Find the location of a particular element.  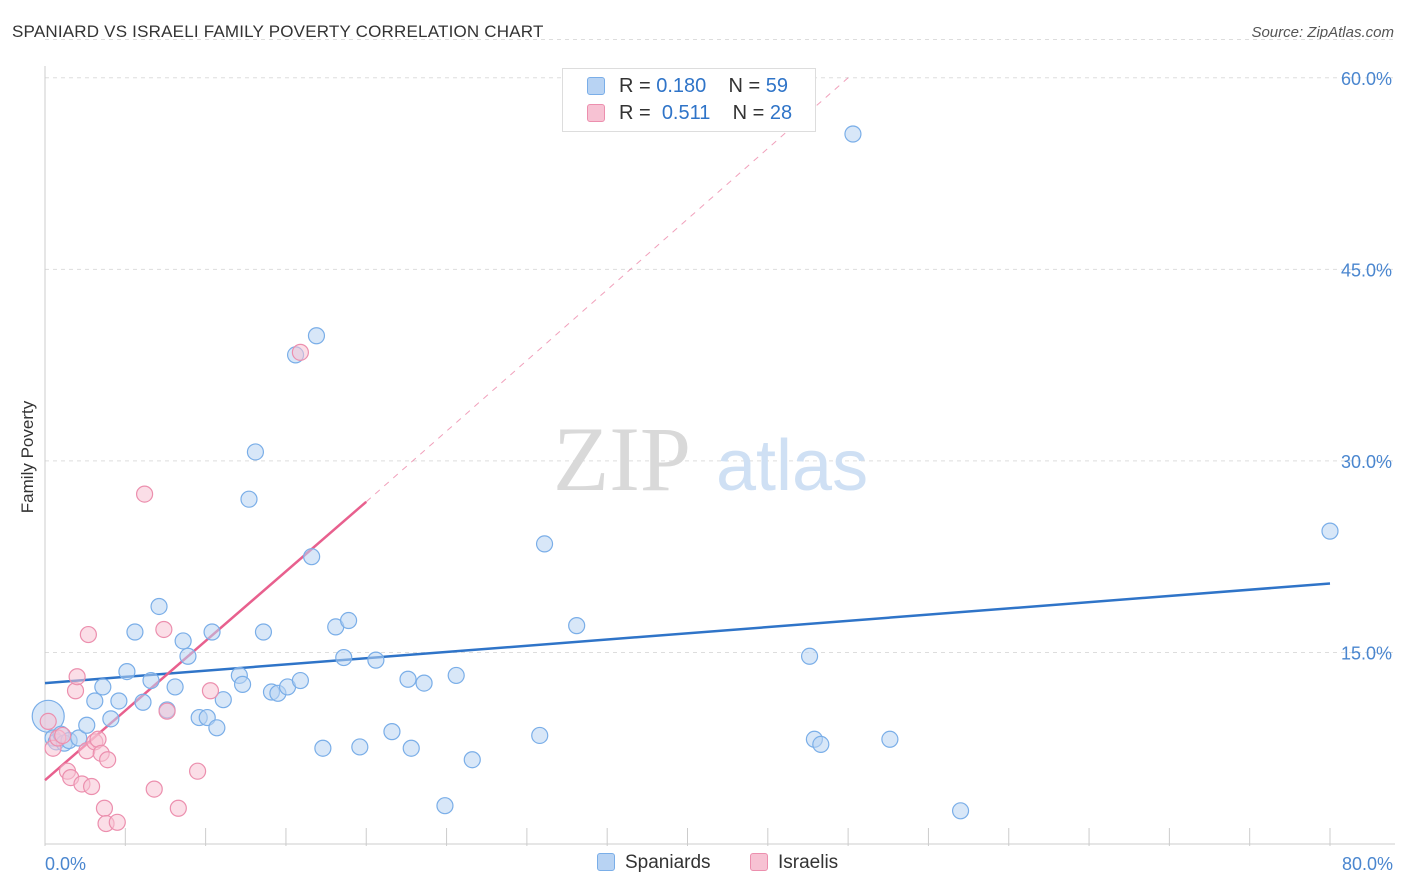

x-tick-label: 0.0% is located at coordinates (65, 864).